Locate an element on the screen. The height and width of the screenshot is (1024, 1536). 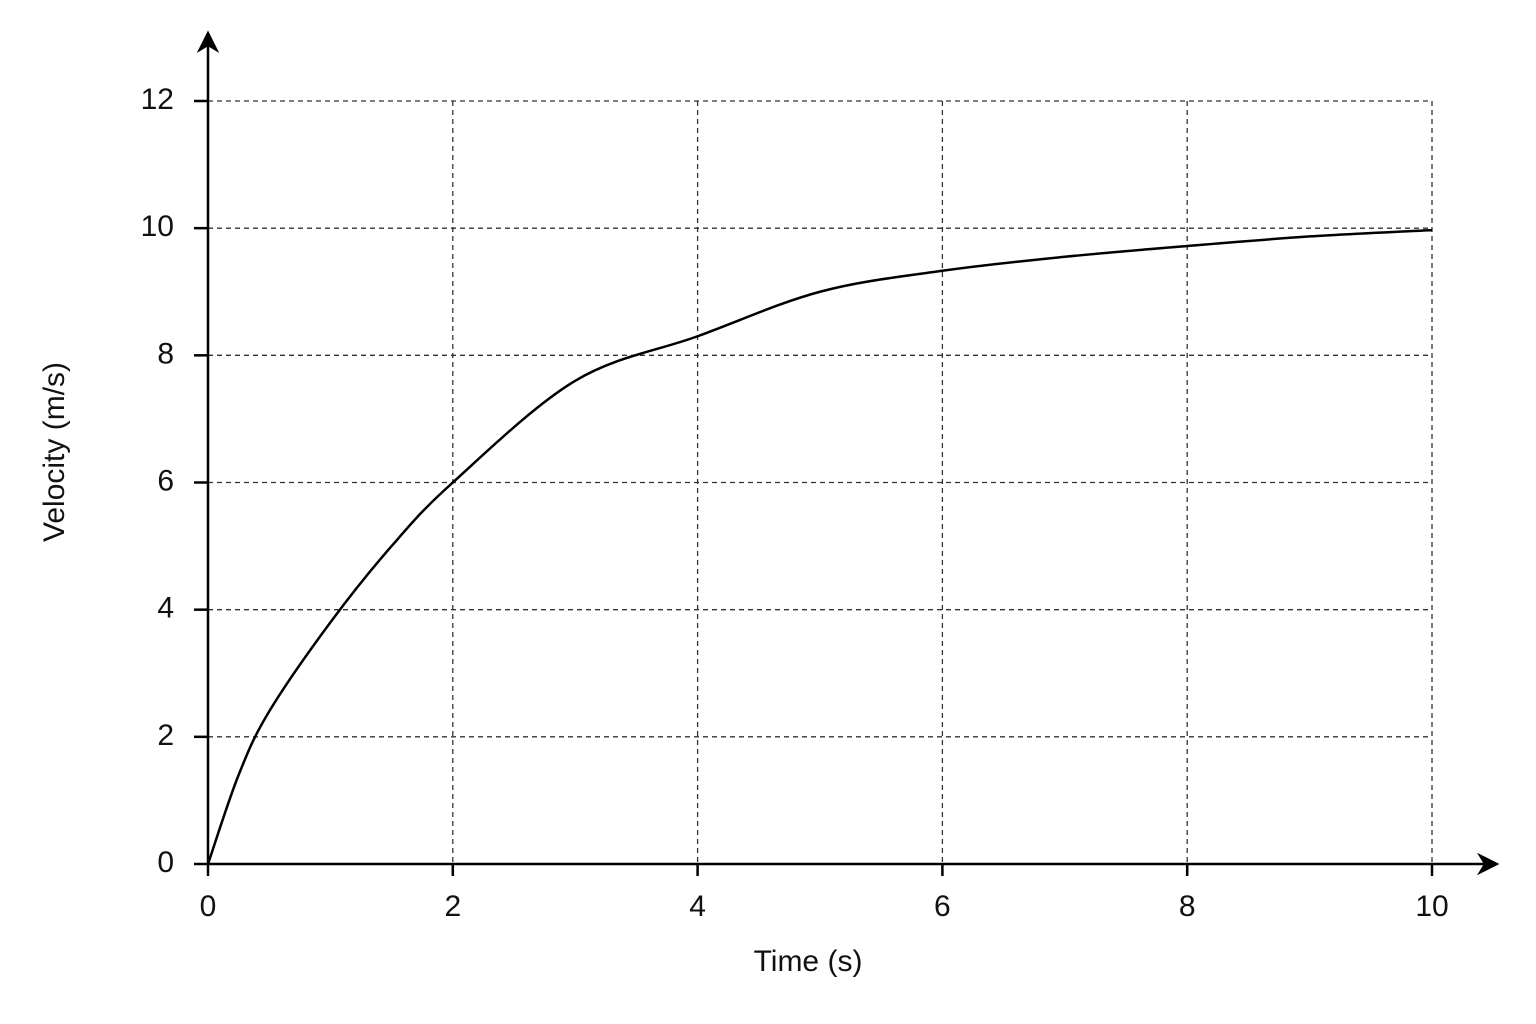
x-tick-label: 4 is located at coordinates (697, 906).